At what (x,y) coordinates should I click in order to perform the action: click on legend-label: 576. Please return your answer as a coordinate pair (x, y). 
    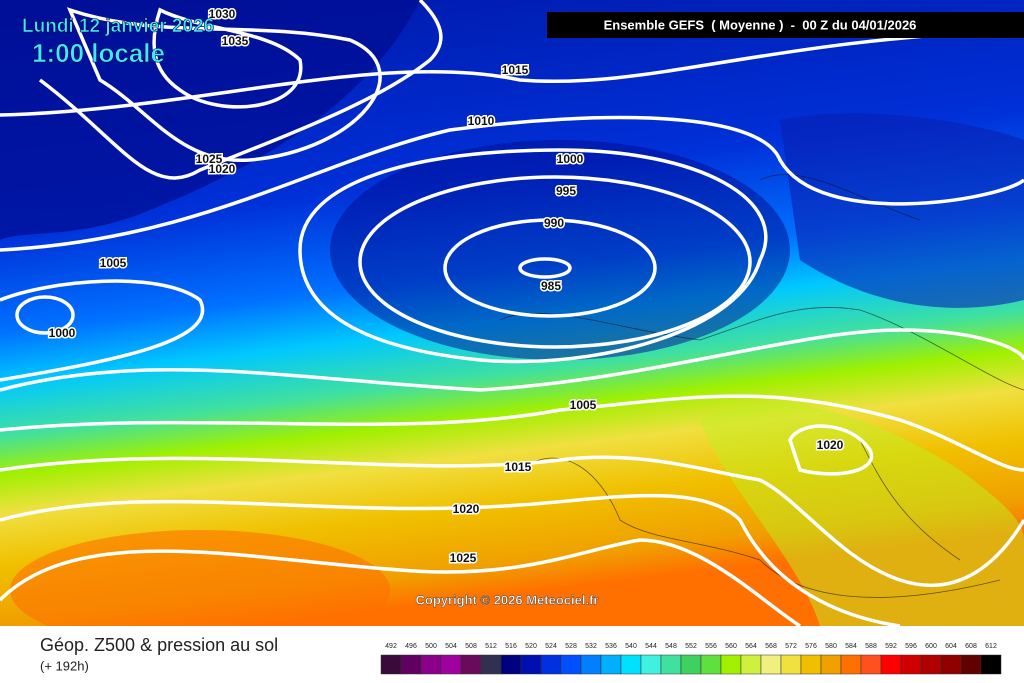
    Looking at the image, I should click on (811, 646).